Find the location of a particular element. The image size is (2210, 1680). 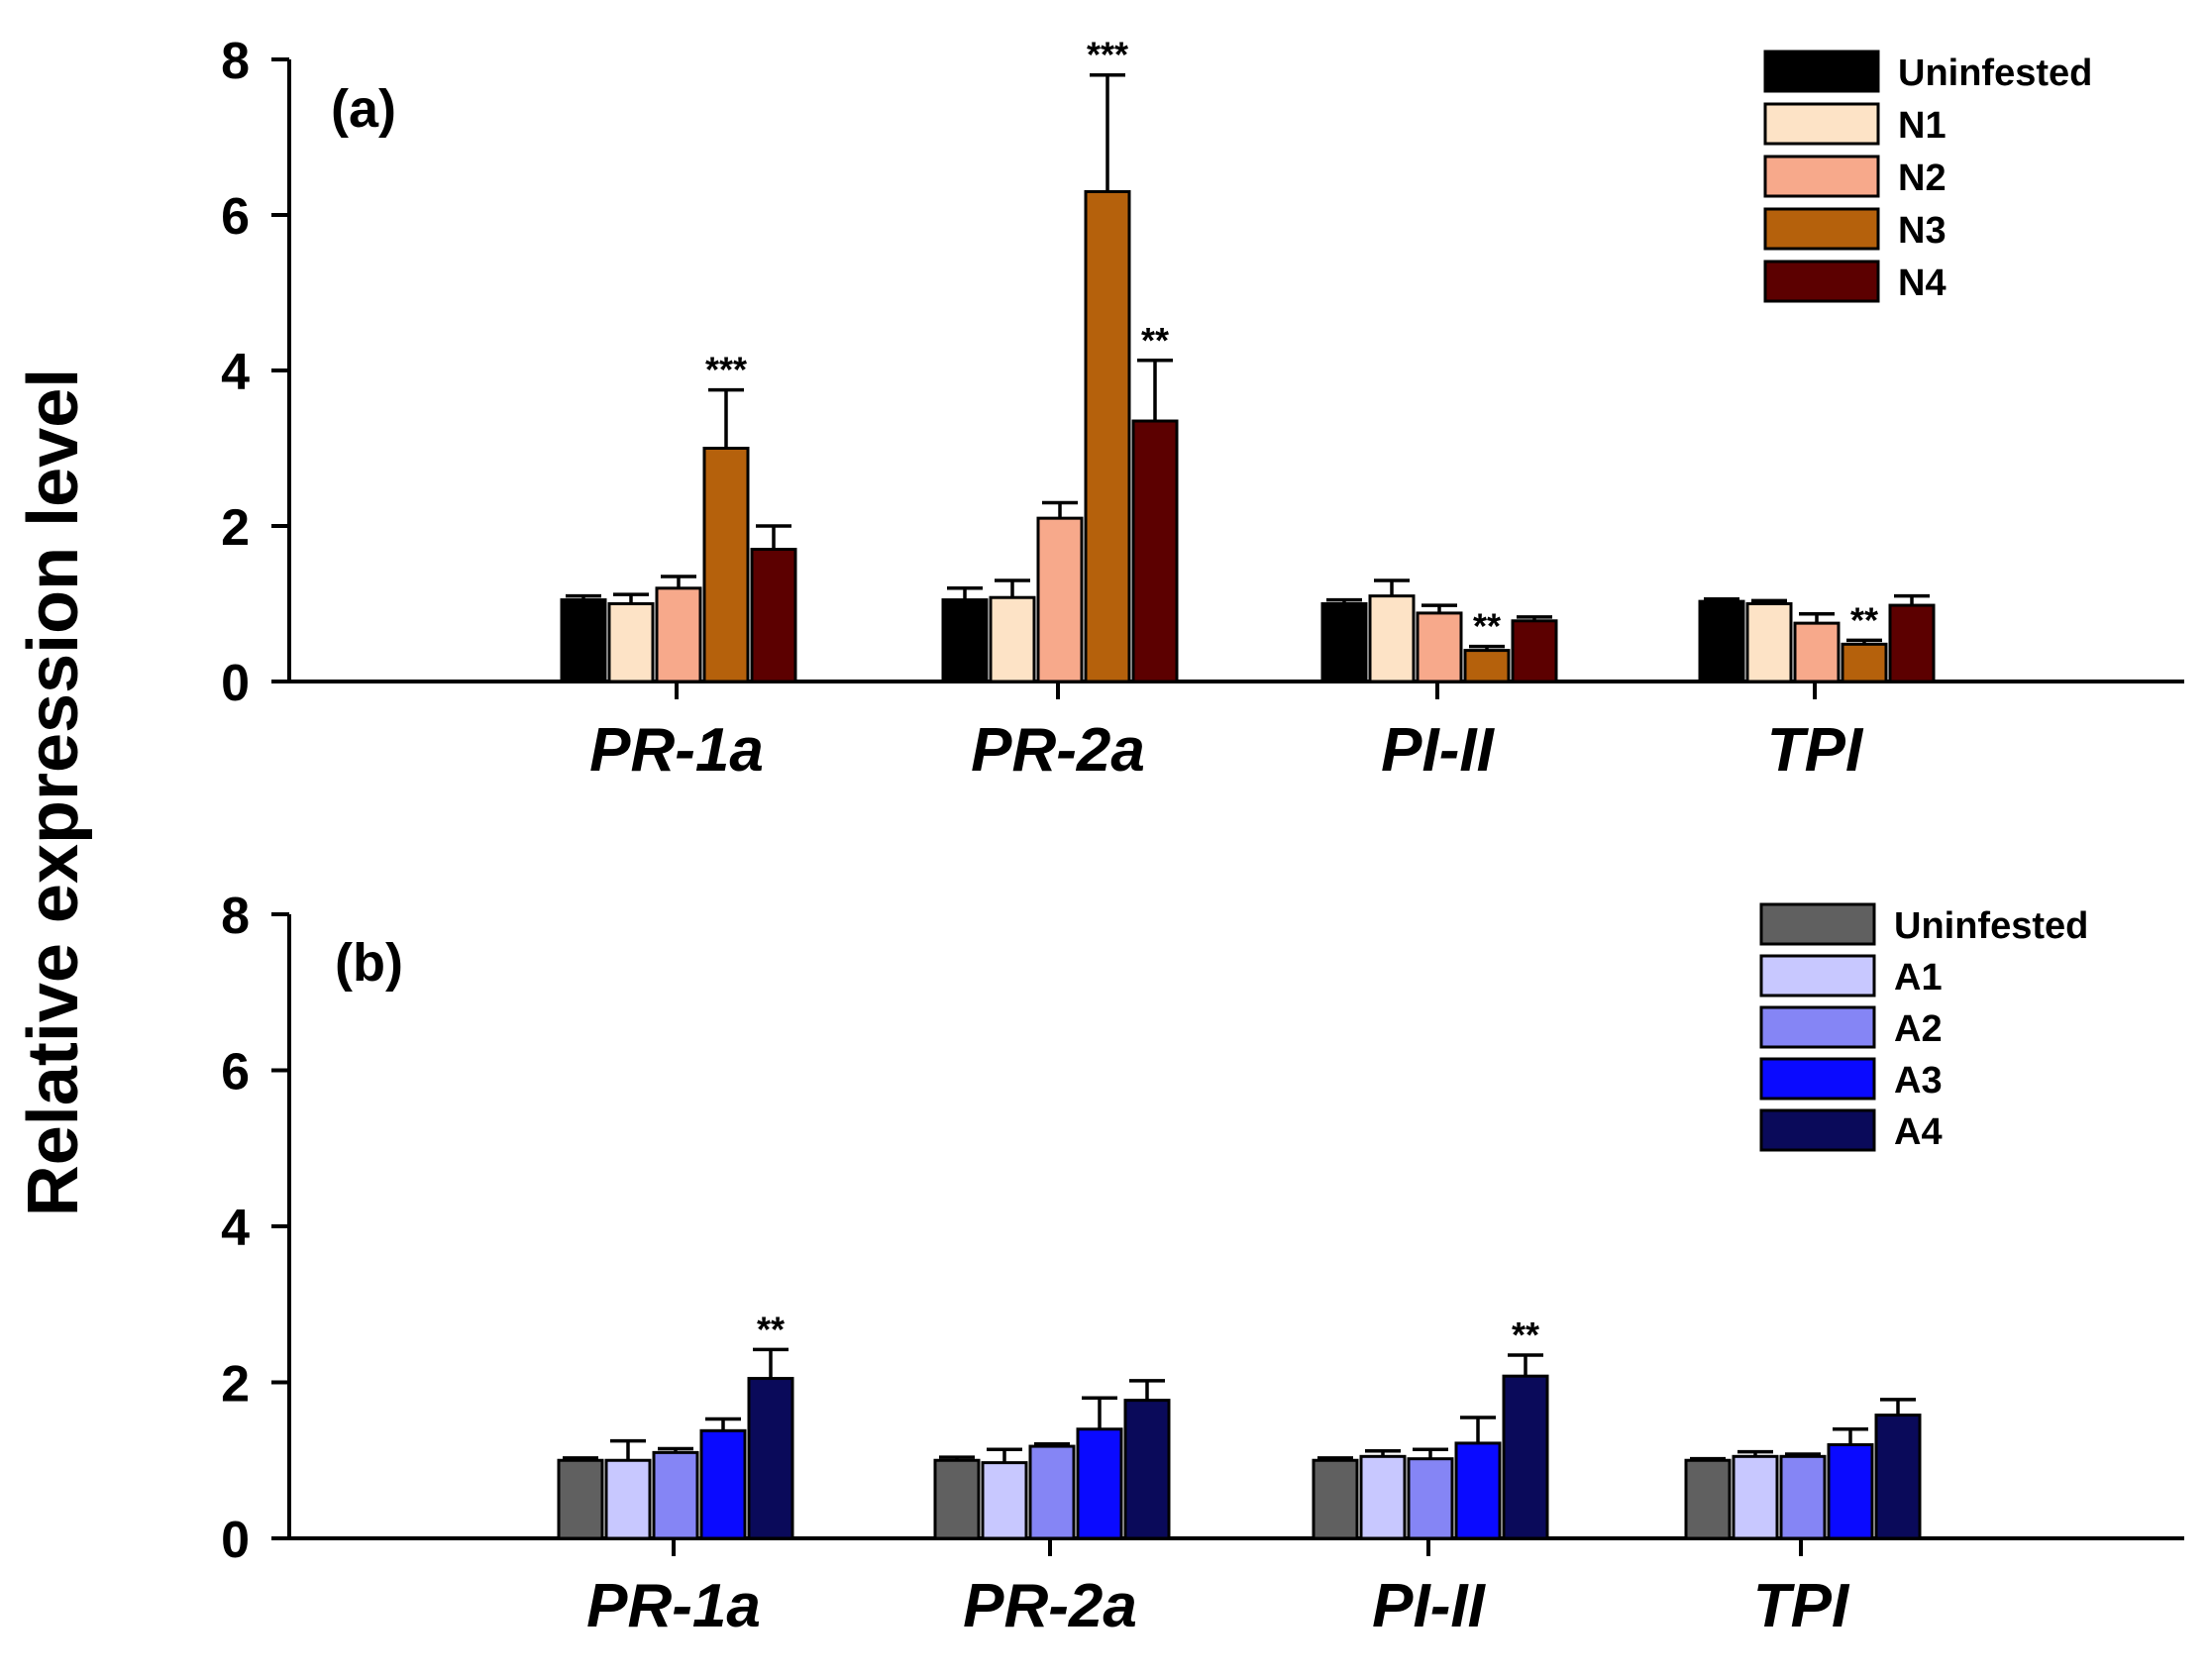

panel-b-legend-label: A2 is located at coordinates (1918, 1029).